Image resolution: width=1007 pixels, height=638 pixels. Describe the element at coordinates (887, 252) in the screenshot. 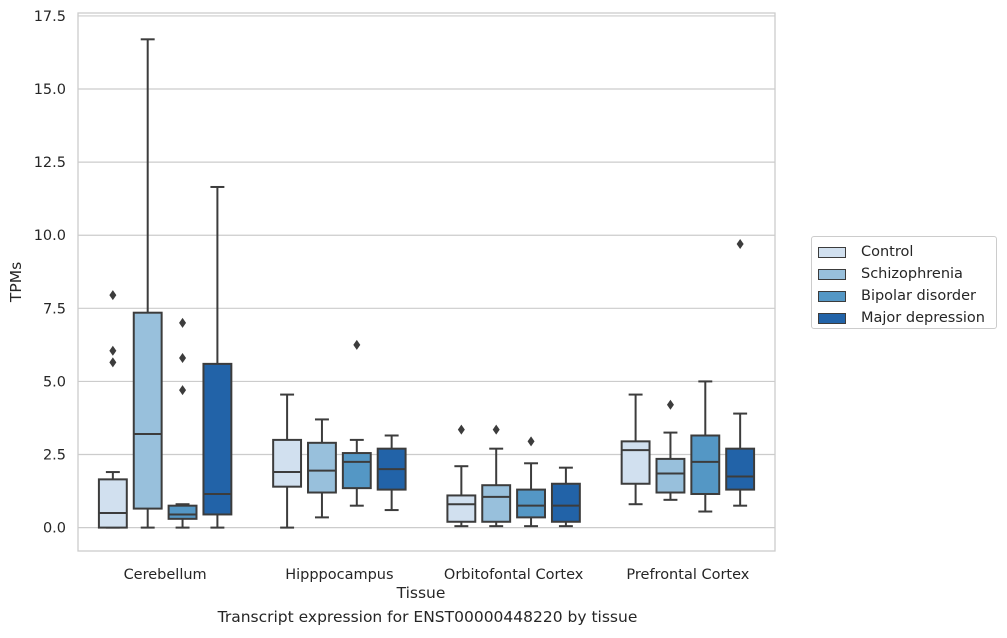

I see `legend-label: Control` at that location.